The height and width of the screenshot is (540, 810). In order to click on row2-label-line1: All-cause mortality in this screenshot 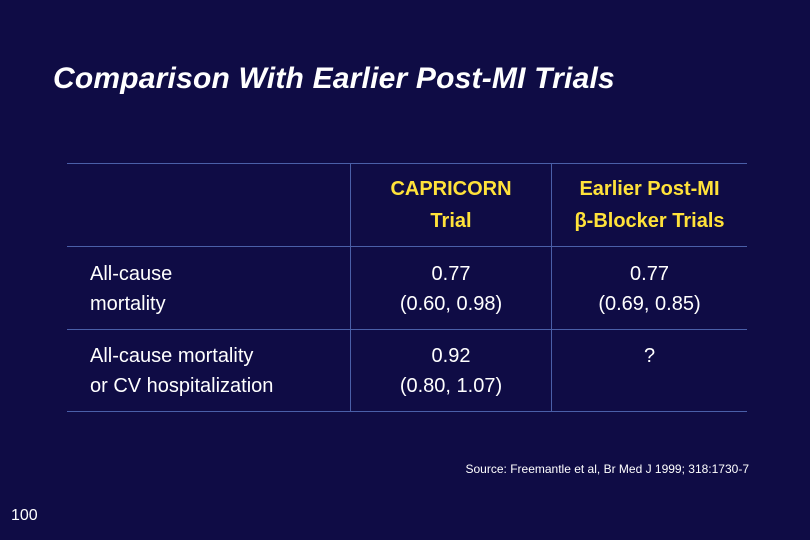, I will do `click(172, 356)`.